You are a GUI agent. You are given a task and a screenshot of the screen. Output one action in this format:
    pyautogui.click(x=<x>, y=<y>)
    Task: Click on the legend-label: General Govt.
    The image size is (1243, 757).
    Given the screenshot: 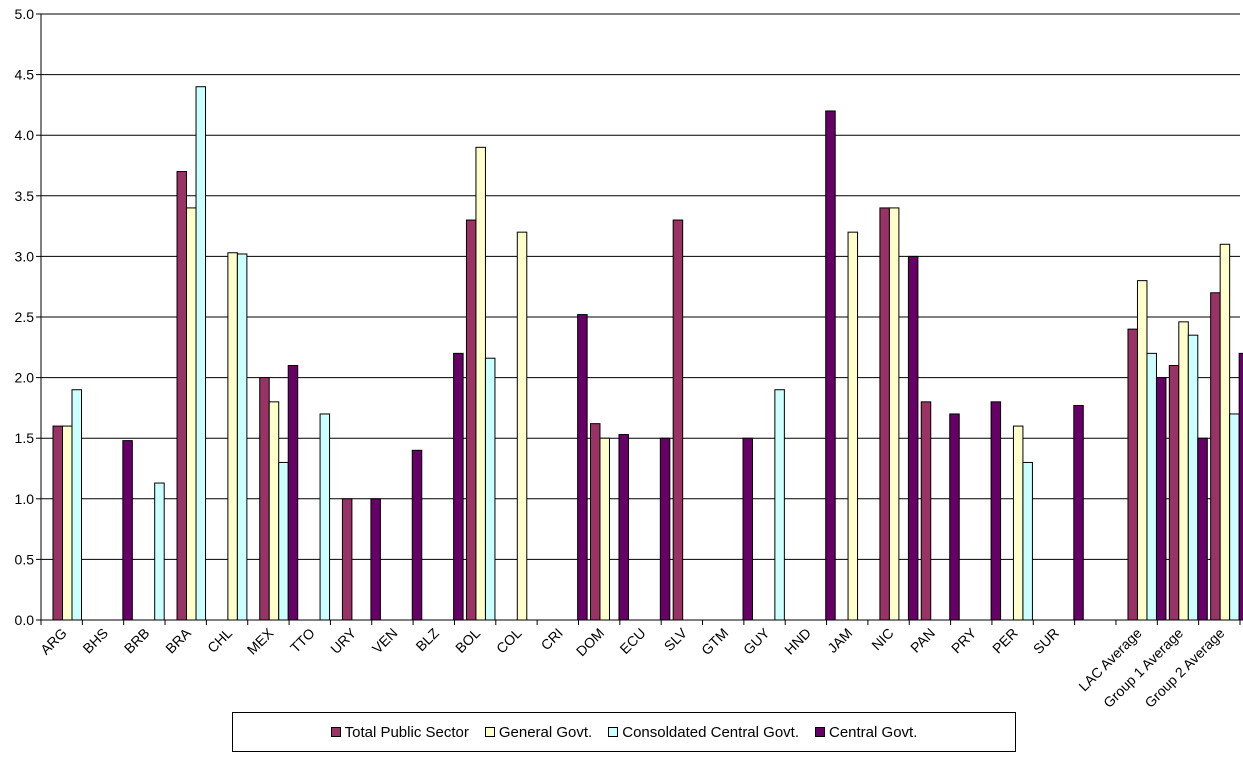 What is the action you would take?
    pyautogui.click(x=545, y=732)
    